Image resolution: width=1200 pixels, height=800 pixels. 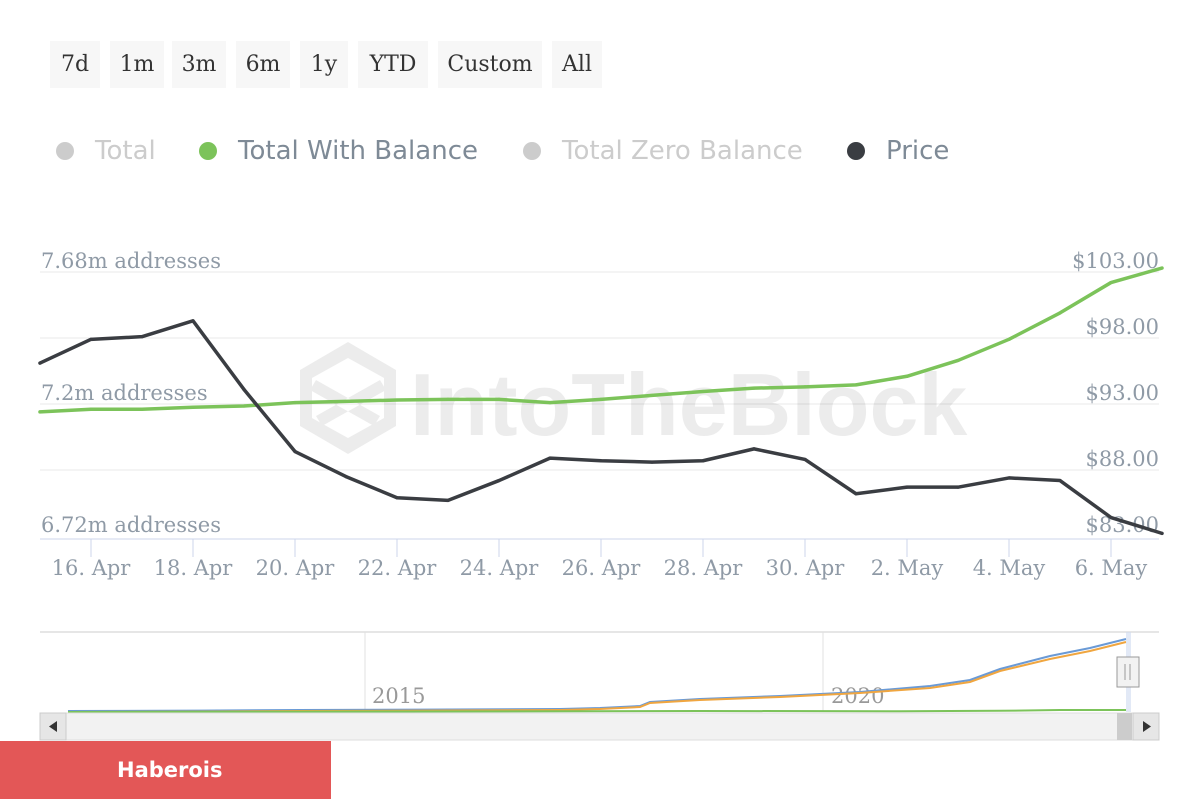 What do you see at coordinates (53, 726) in the screenshot?
I see `scrollbar-left-arrow` at bounding box center [53, 726].